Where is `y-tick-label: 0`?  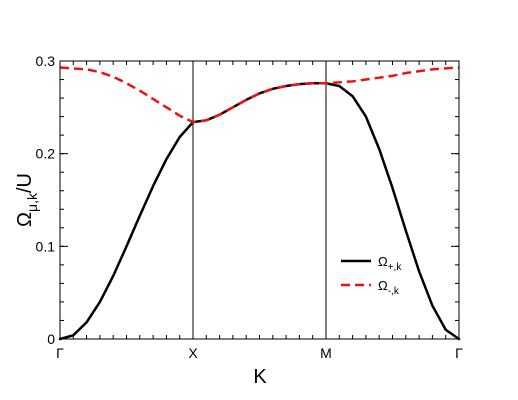
y-tick-label: 0 is located at coordinates (51, 339).